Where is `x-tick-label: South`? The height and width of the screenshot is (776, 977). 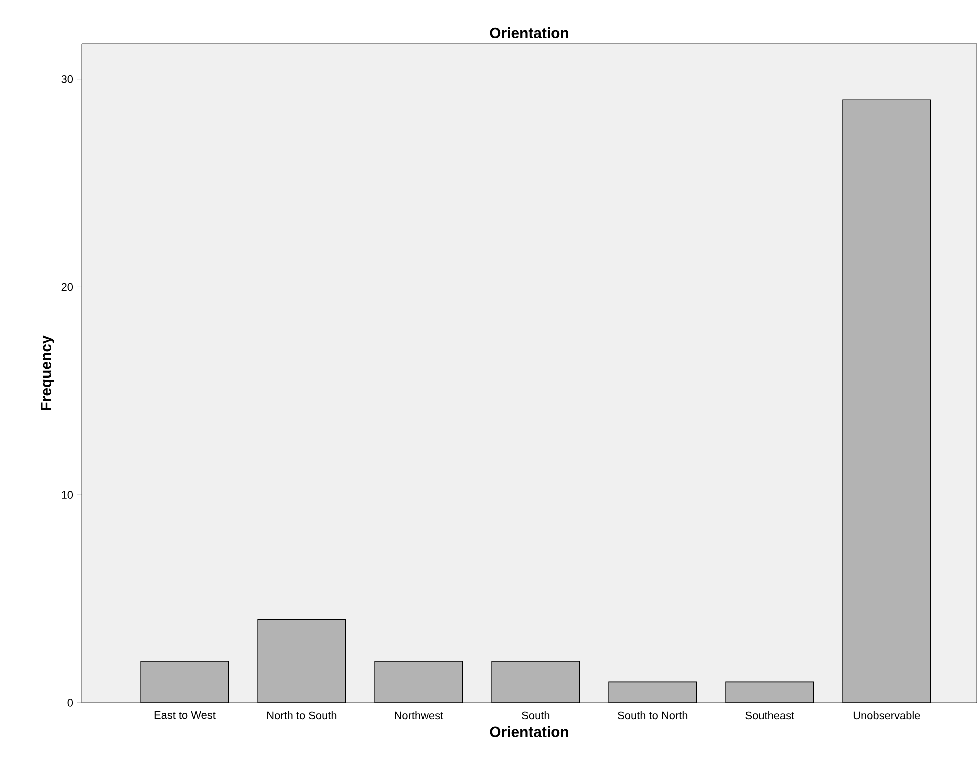 x-tick-label: South is located at coordinates (536, 716).